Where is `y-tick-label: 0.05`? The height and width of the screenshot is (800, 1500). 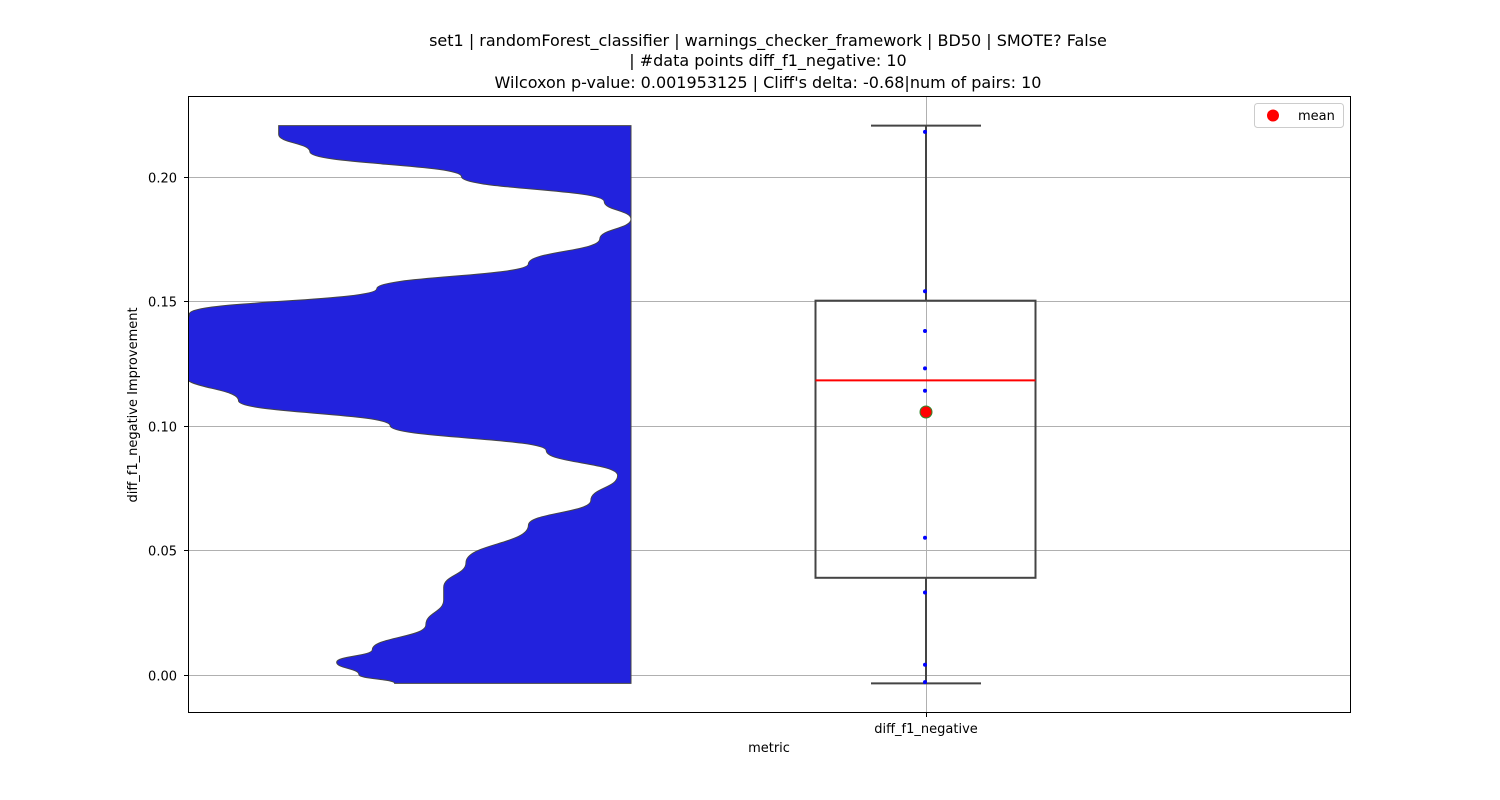
y-tick-label: 0.05 is located at coordinates (162, 552).